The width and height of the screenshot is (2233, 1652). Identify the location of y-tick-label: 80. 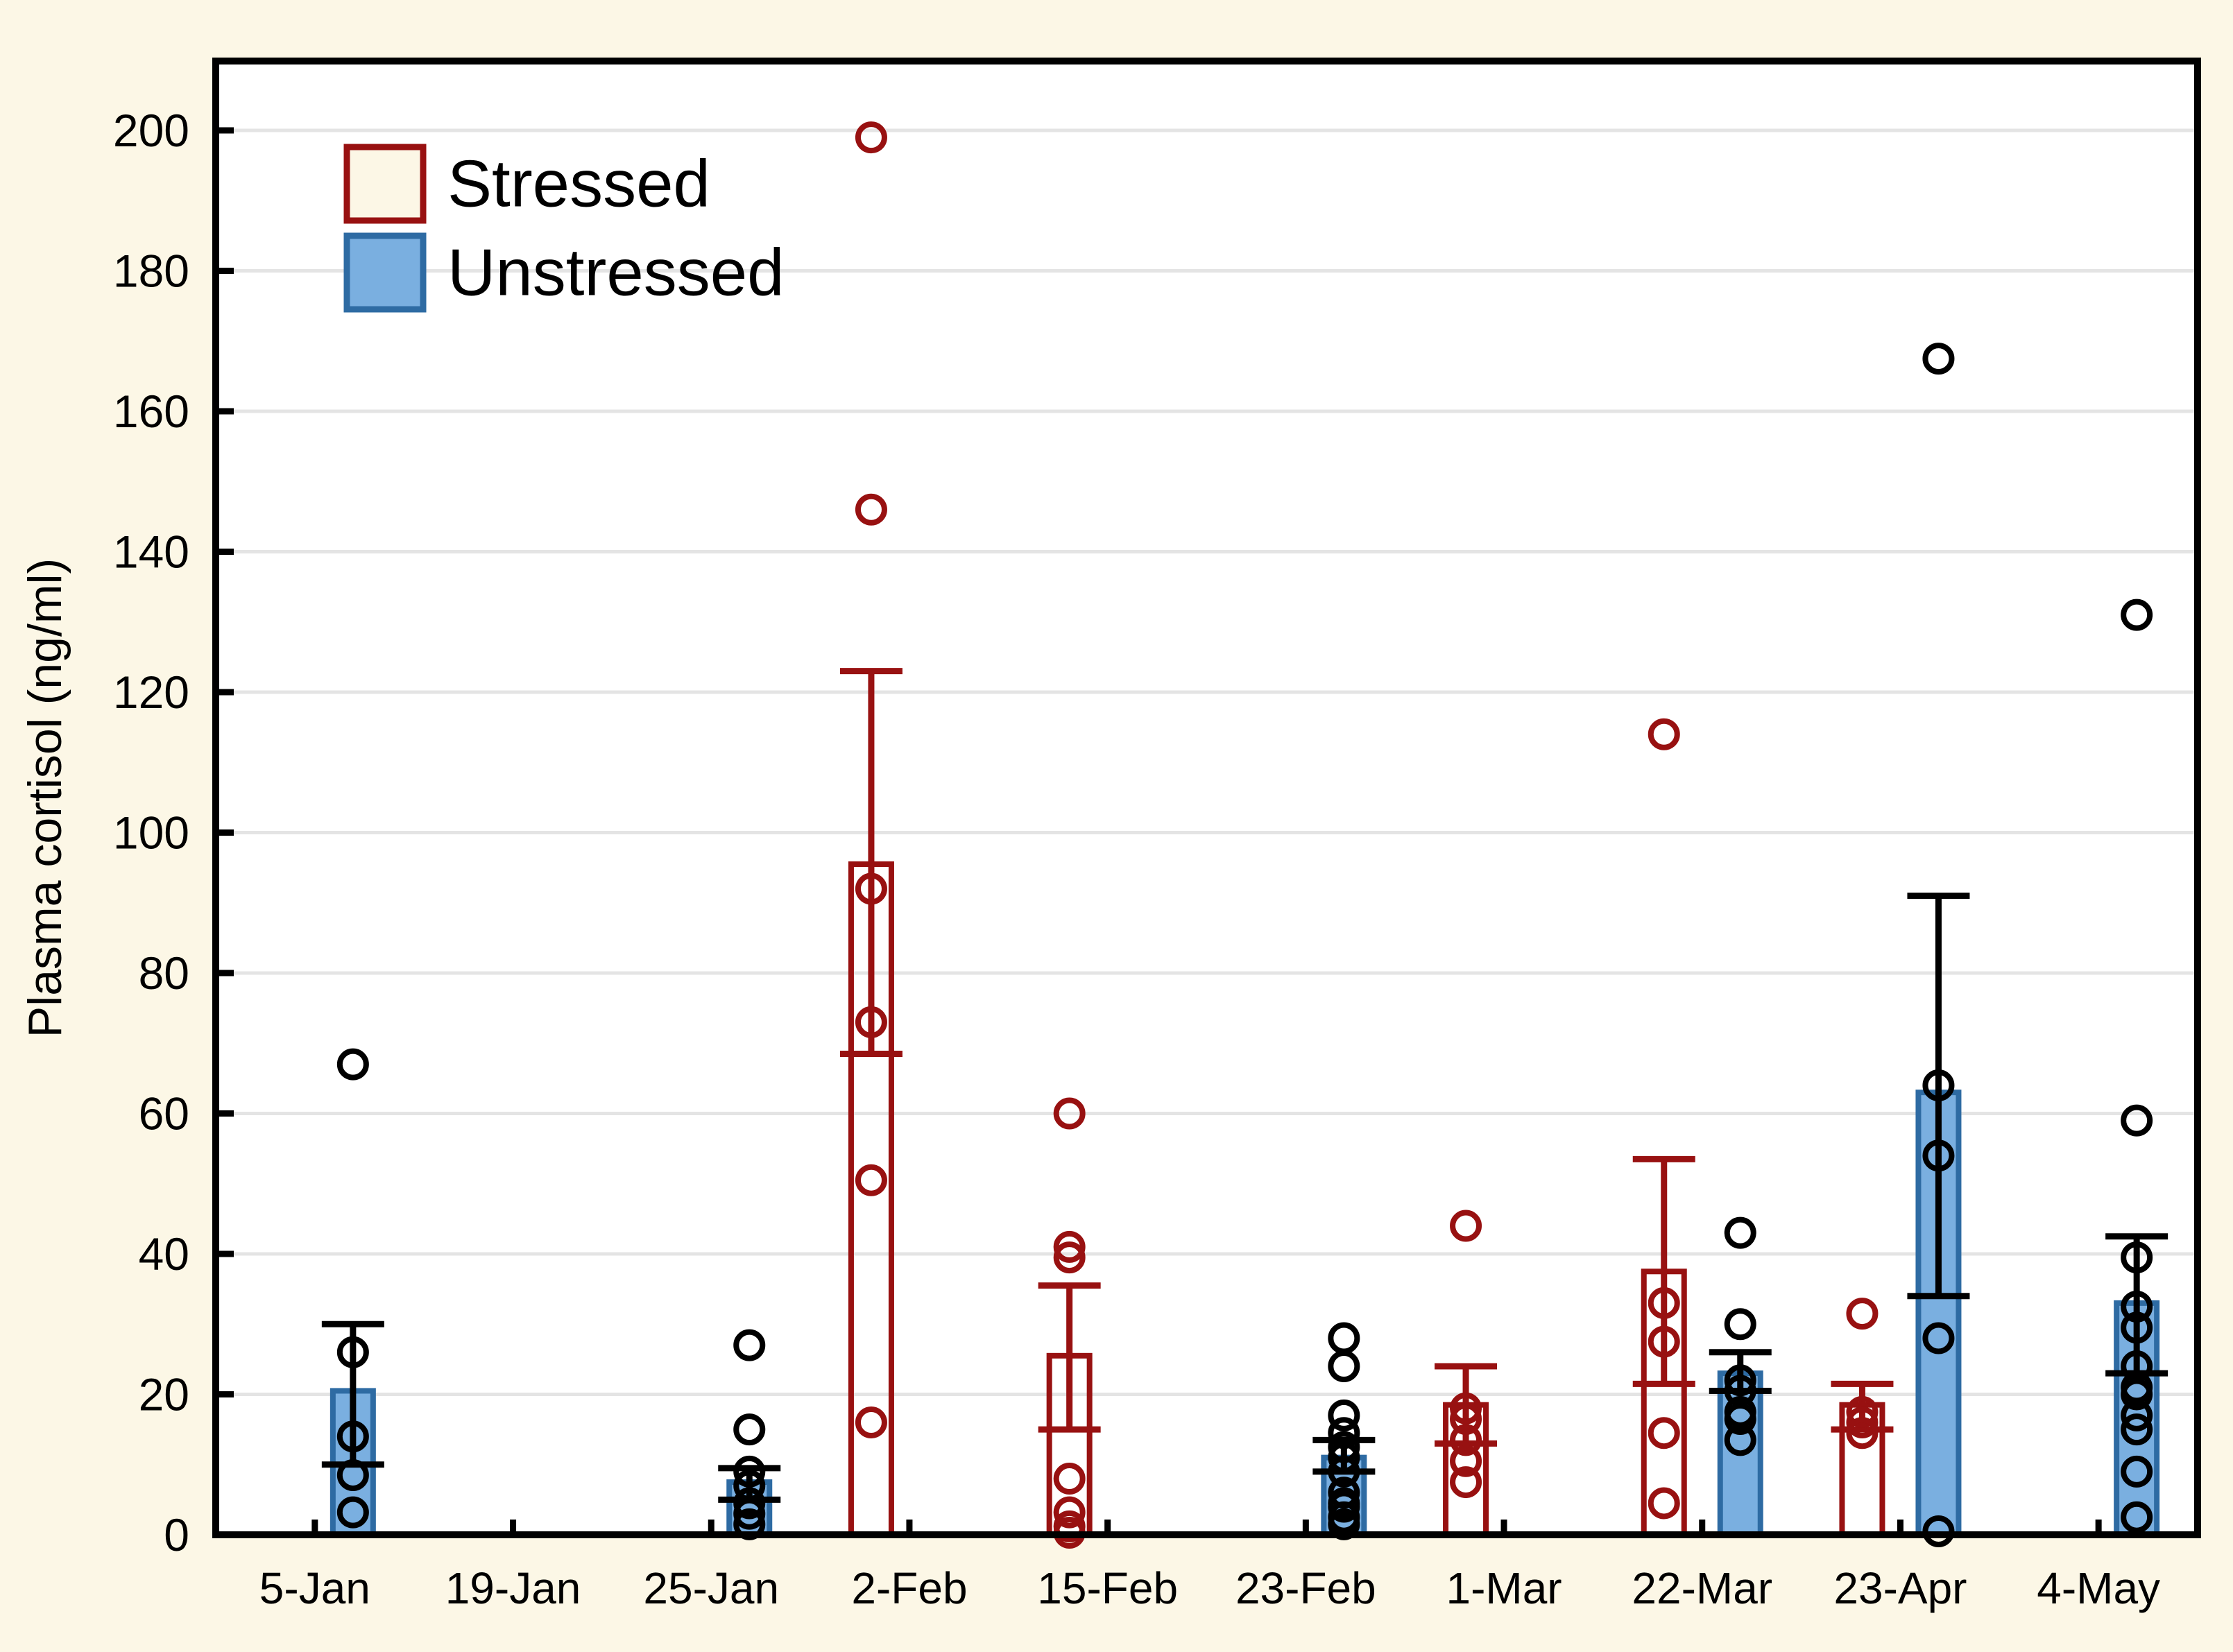
(164, 973).